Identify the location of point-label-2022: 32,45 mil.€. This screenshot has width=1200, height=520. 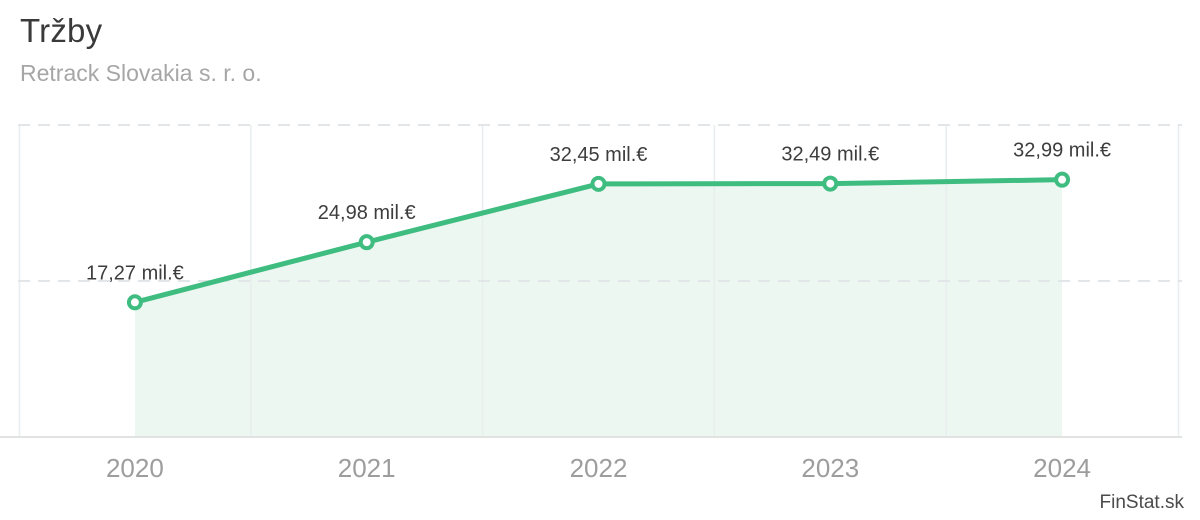
(599, 155).